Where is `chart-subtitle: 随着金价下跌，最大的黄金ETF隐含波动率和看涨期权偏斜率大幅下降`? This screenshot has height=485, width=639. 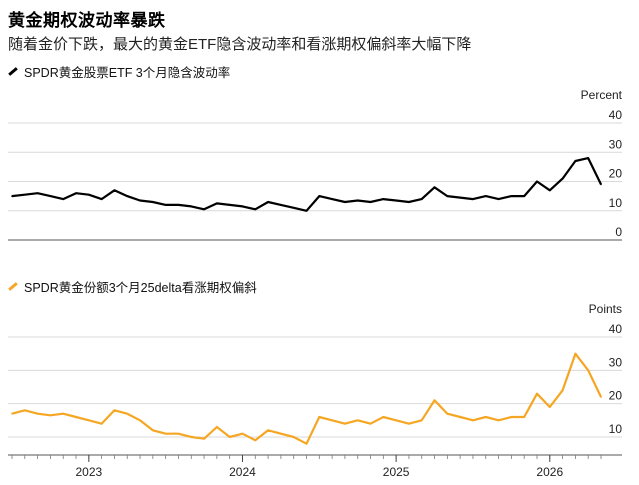
chart-subtitle: 随着金价下跌，最大的黄金ETF隐含波动率和看涨期权偏斜率大幅下降 is located at coordinates (240, 44).